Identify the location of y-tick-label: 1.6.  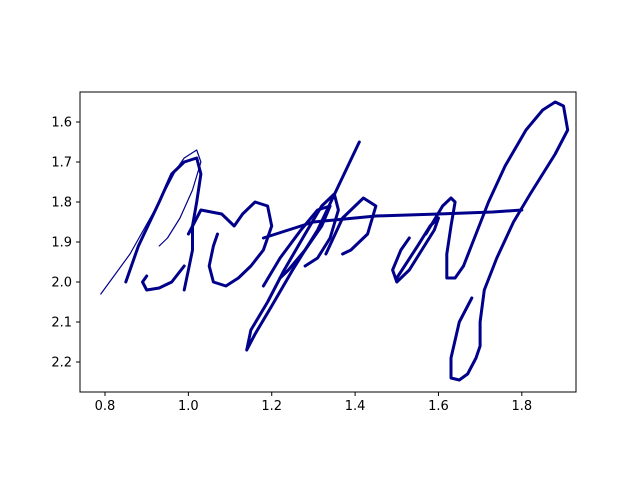
(61, 123).